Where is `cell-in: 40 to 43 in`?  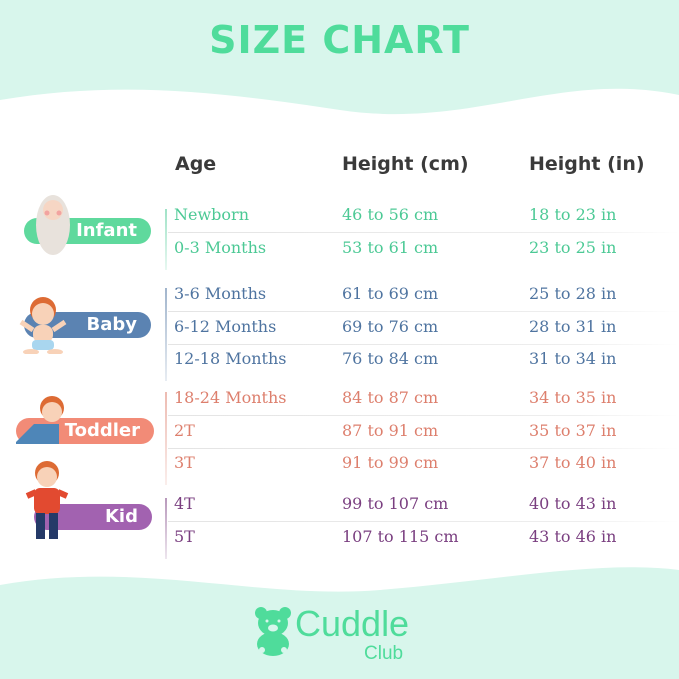
cell-in: 40 to 43 in is located at coordinates (573, 503).